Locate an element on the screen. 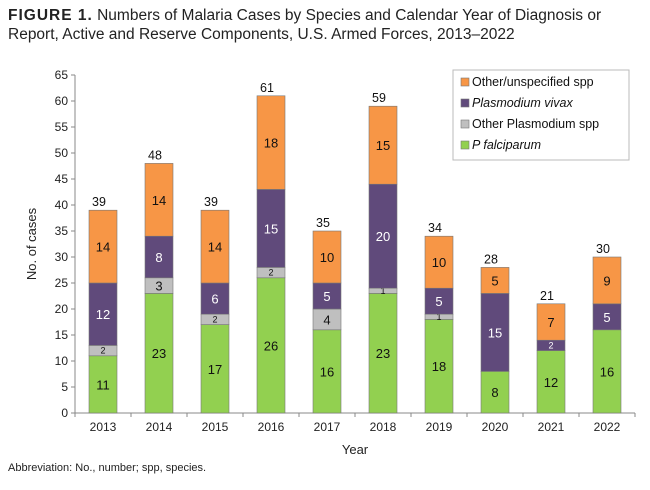 This screenshot has width=650, height=490. y-tick-label: 10 is located at coordinates (62, 361).